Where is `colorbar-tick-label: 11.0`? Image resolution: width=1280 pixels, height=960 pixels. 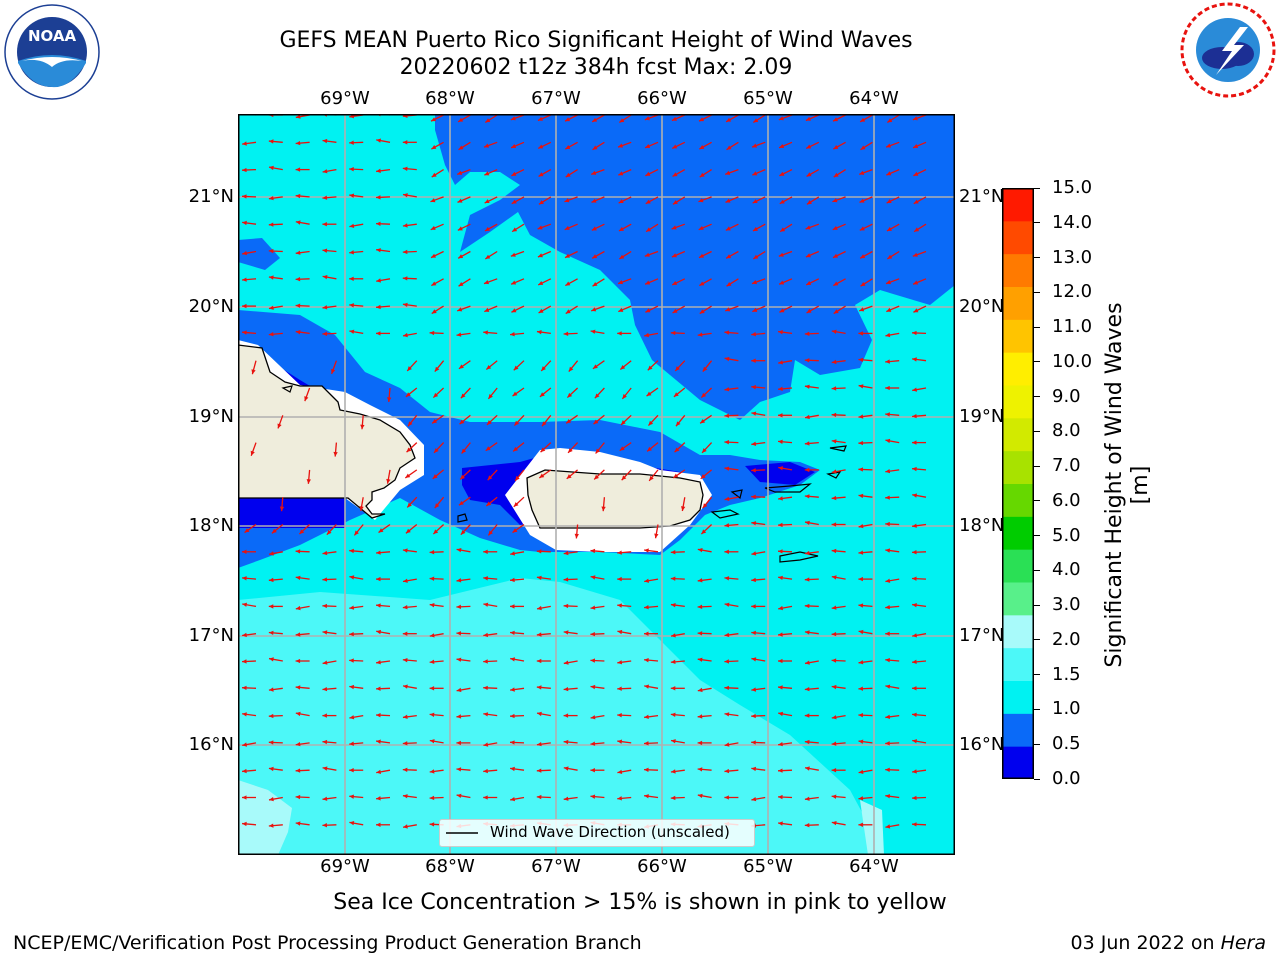 colorbar-tick-label: 11.0 is located at coordinates (1072, 327).